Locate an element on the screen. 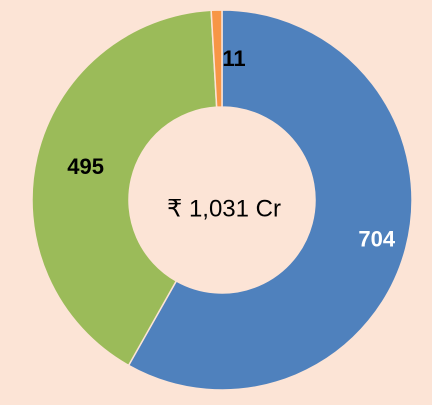 This screenshot has width=432, height=405. donut-slice is located at coordinates (216, 58).